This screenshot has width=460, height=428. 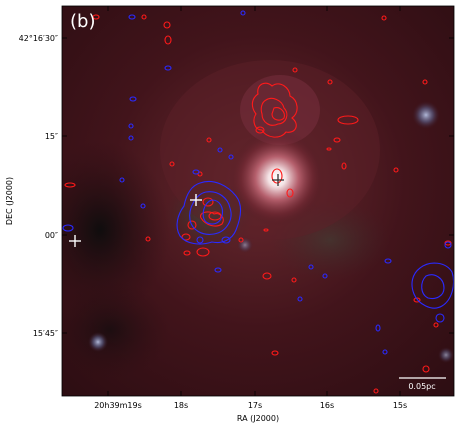 I want to click on y-tick-label: 15″, so click(x=51, y=136).